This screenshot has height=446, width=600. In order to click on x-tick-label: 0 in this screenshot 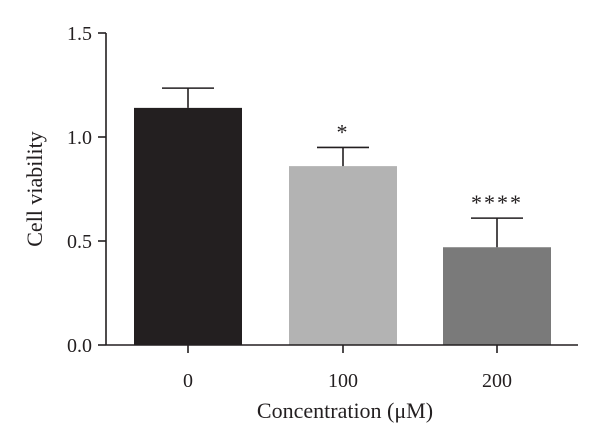, I will do `click(188, 381)`.